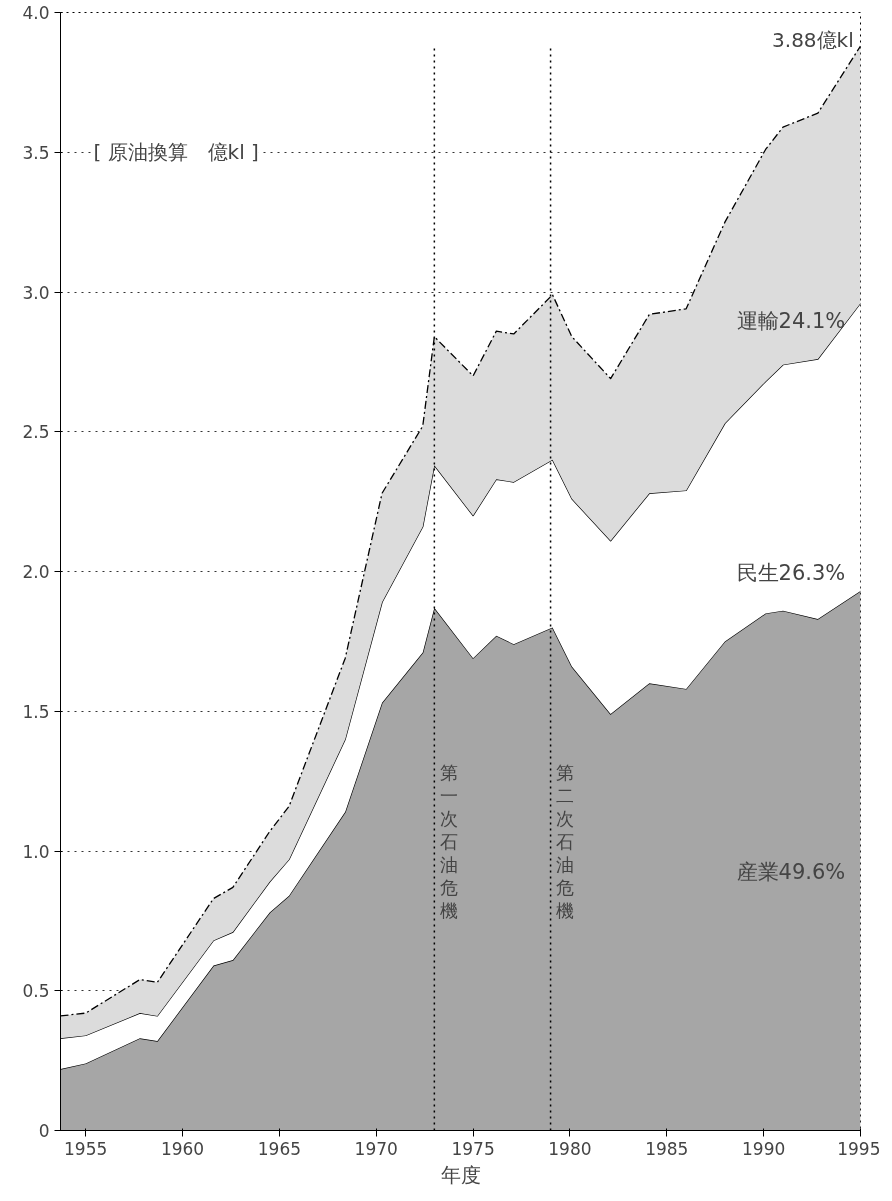 Image resolution: width=892 pixels, height=1201 pixels. What do you see at coordinates (279, 1148) in the screenshot?
I see `x-tick-label: 1965` at bounding box center [279, 1148].